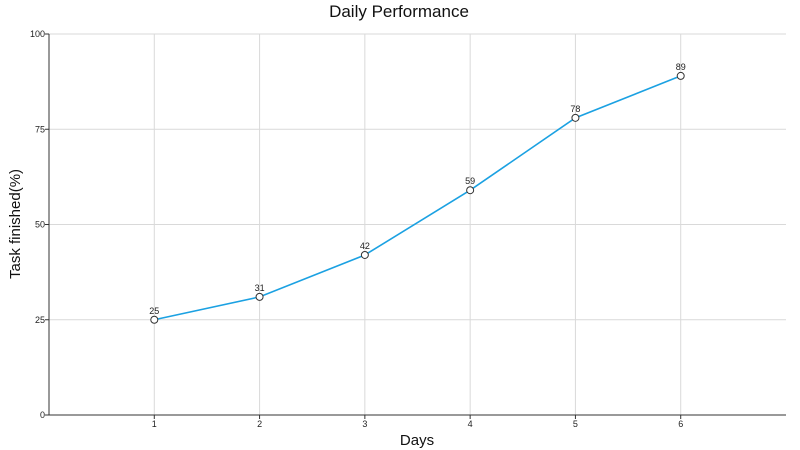 The height and width of the screenshot is (450, 800). What do you see at coordinates (575, 109) in the screenshot?
I see `data-label: 78` at bounding box center [575, 109].